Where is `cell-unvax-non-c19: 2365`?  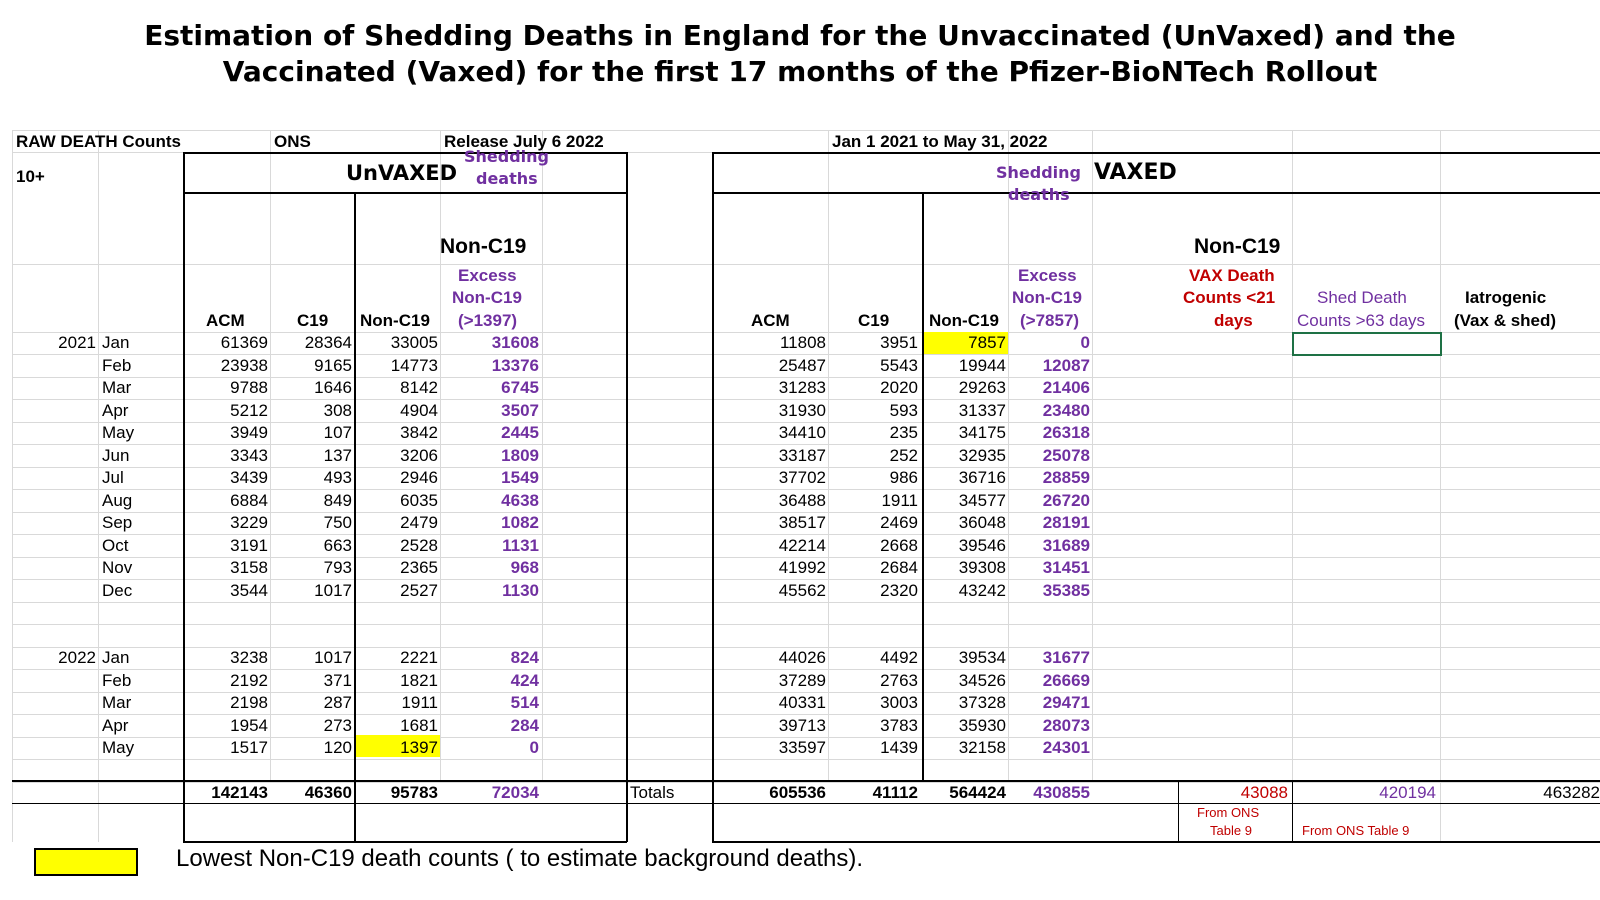
cell-unvax-non-c19: 2365 is located at coordinates (419, 567).